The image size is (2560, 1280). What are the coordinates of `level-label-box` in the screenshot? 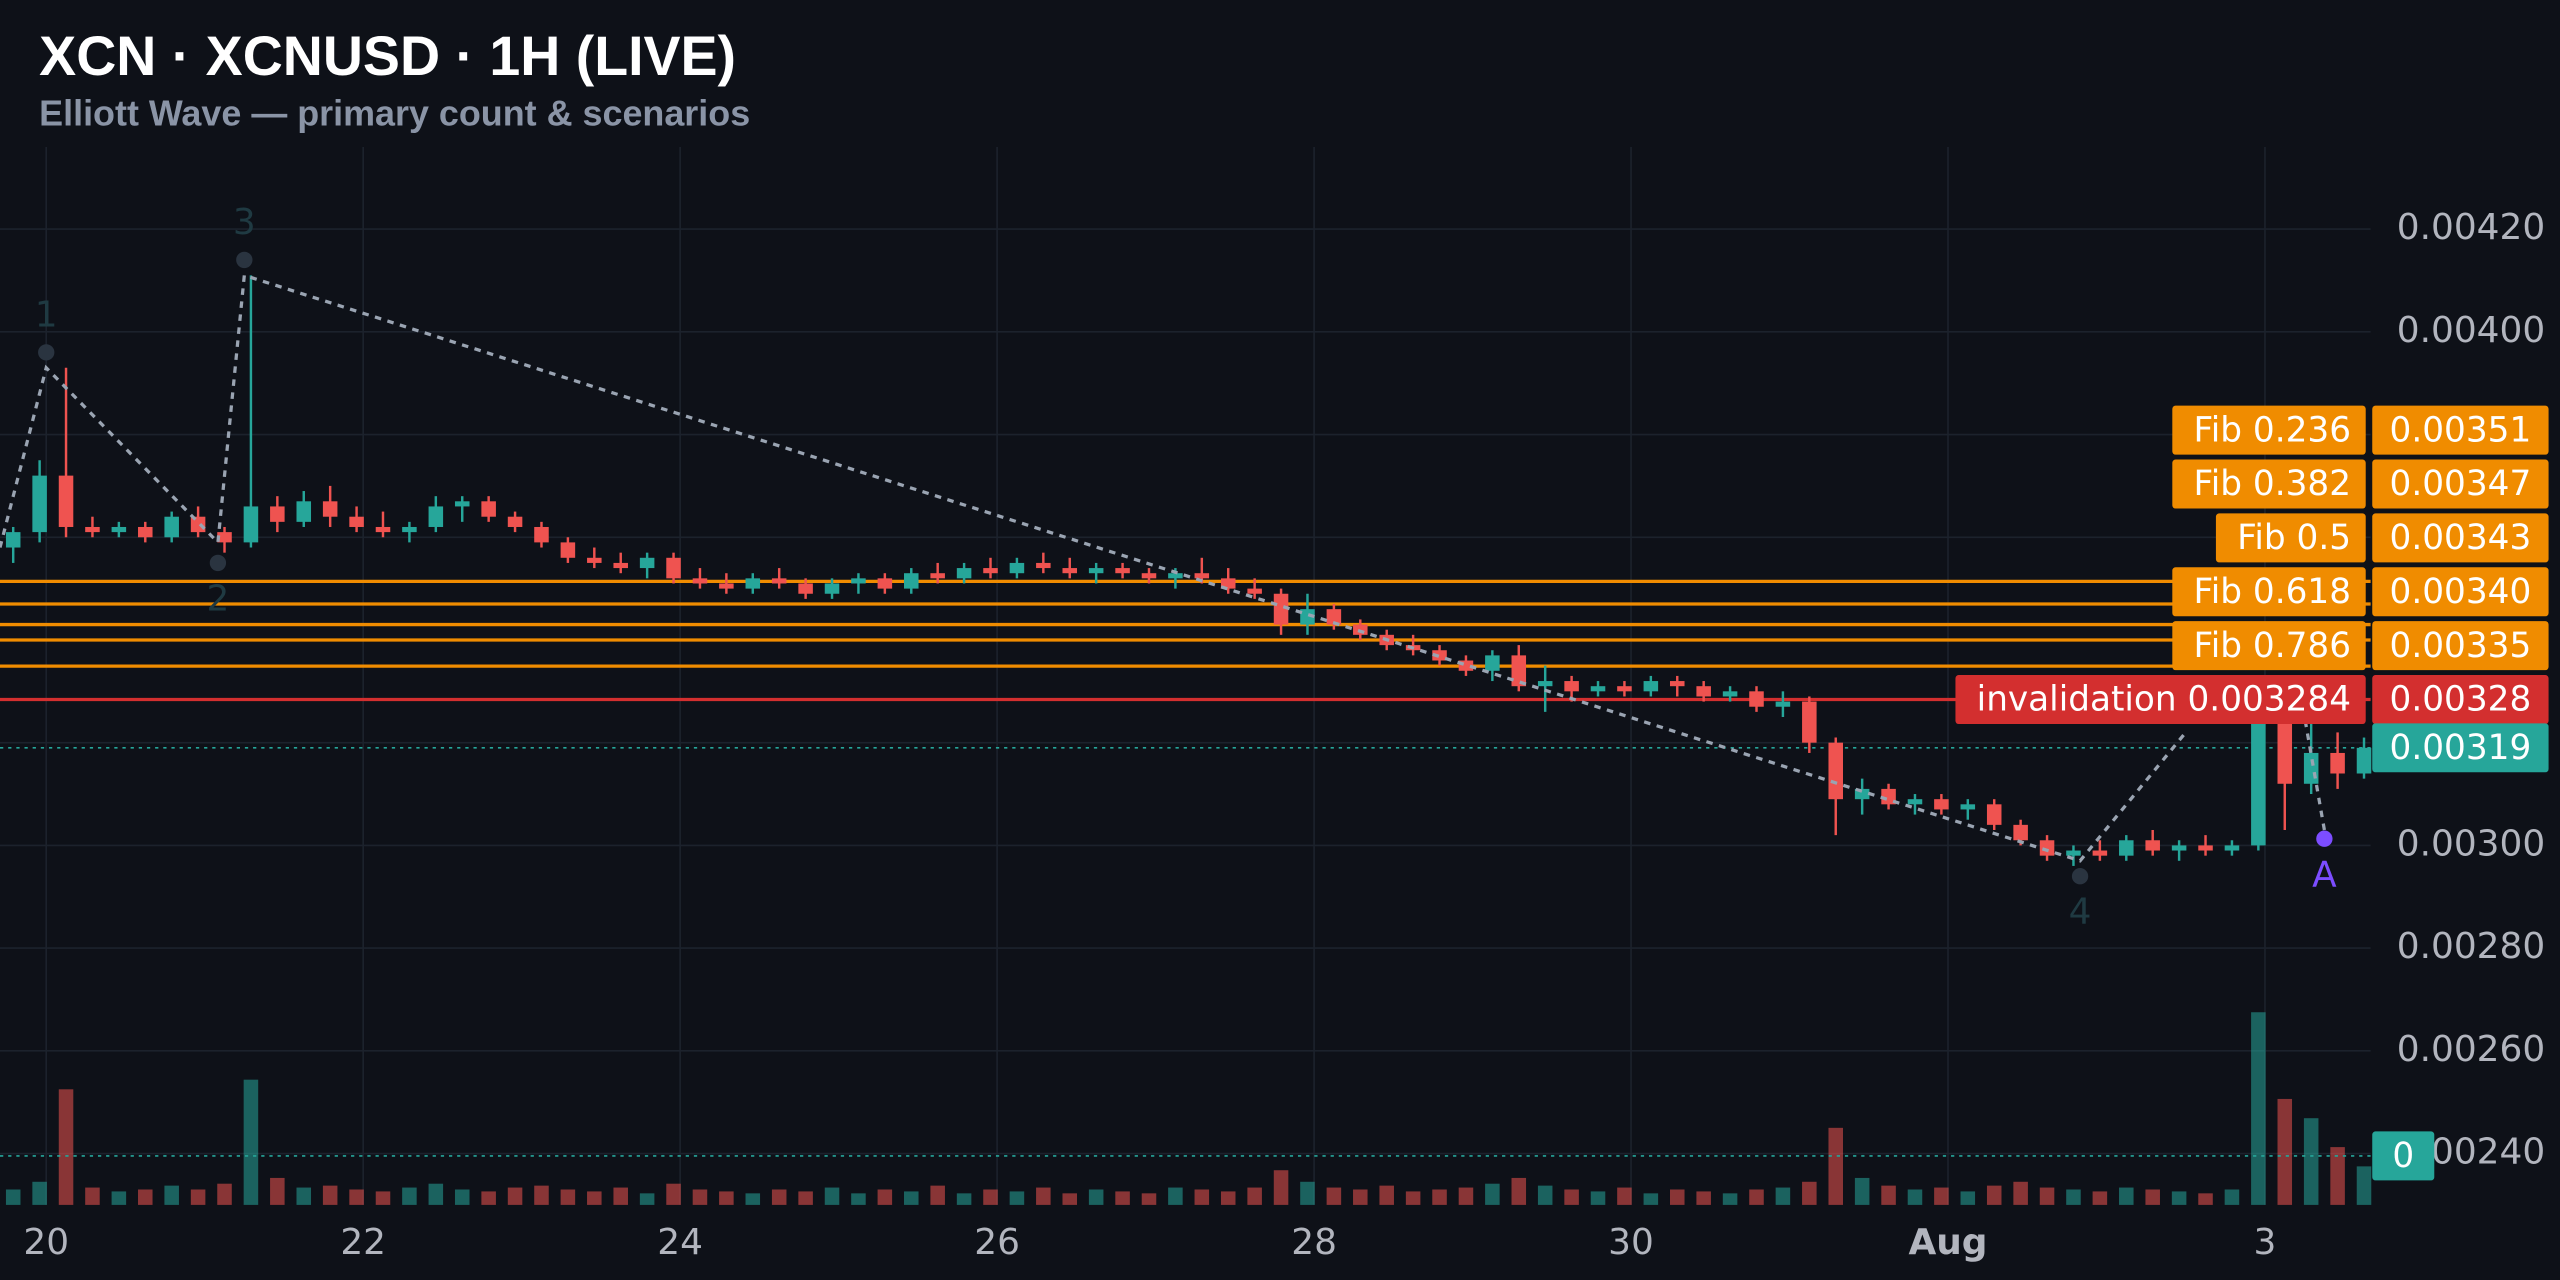 It's located at (2160, 700).